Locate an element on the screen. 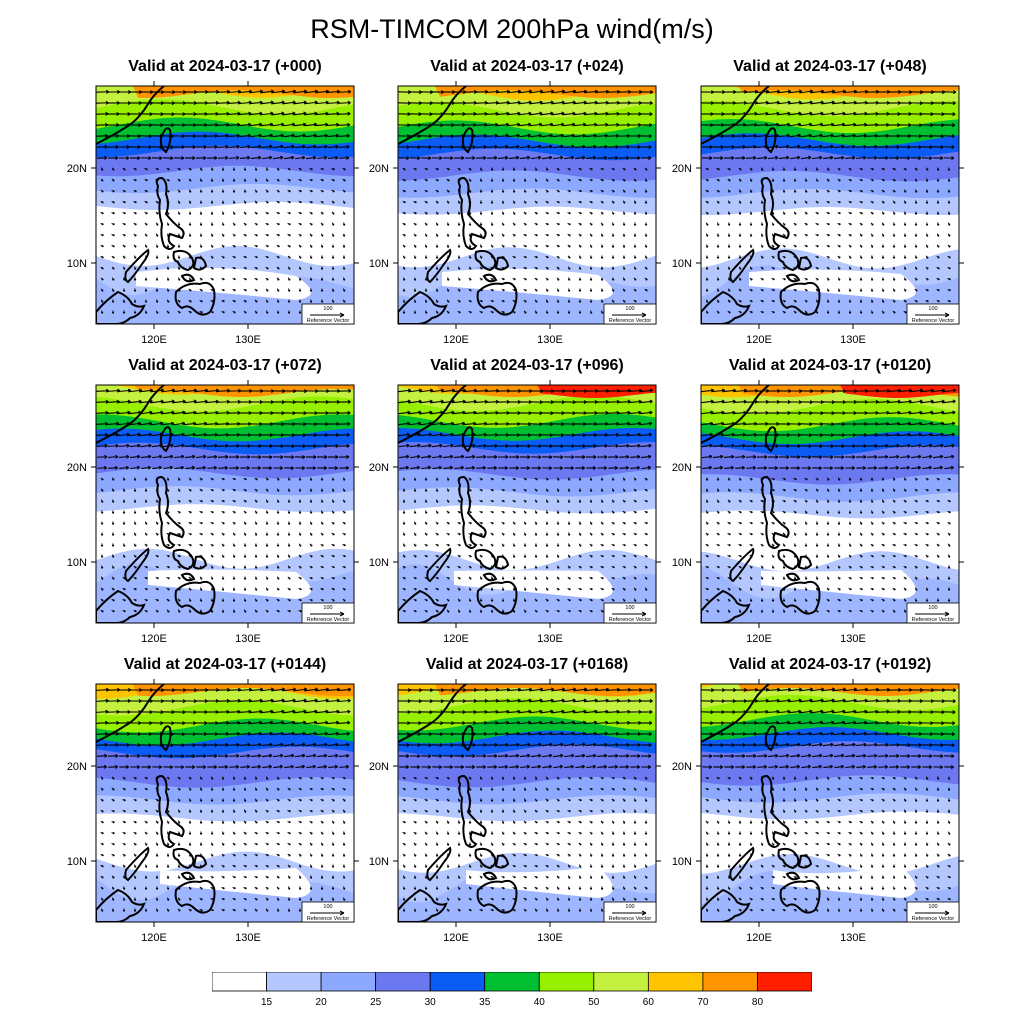 This screenshot has width=1024, height=1024. coastline-mindanao is located at coordinates (800, 298).